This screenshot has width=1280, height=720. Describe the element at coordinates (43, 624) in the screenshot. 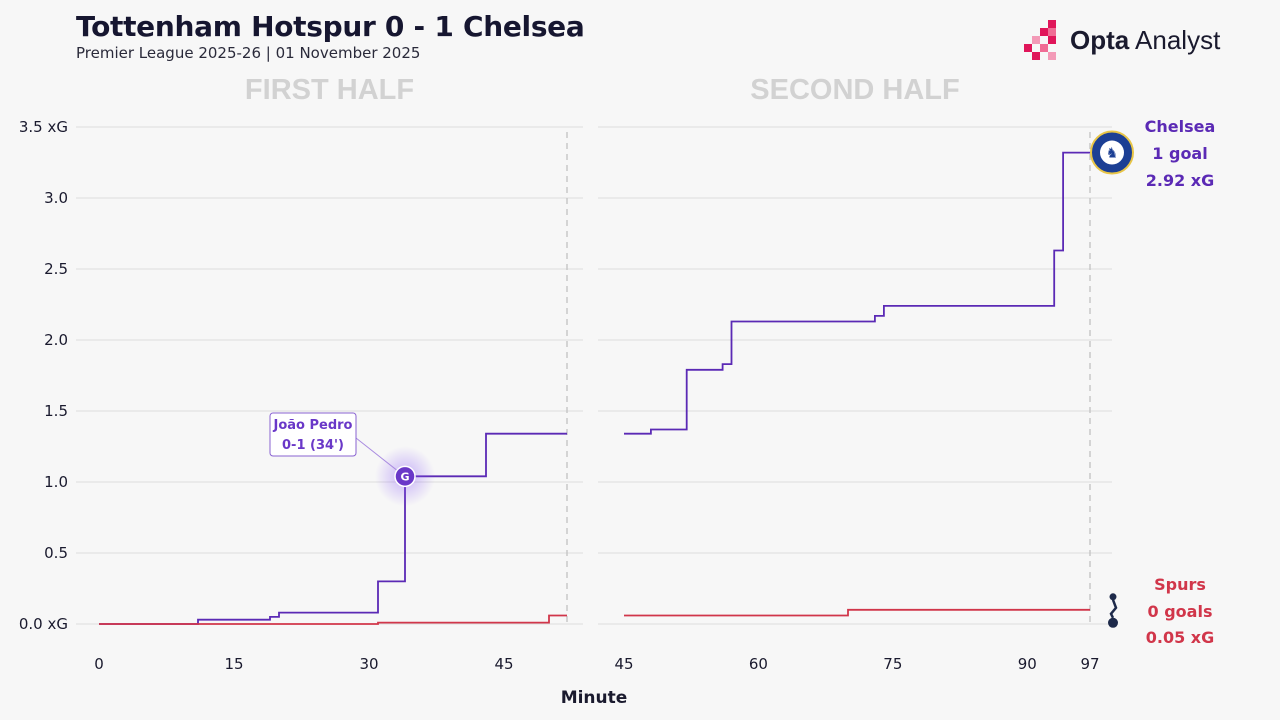

I see `y-tick-label: 0.0 xG` at that location.